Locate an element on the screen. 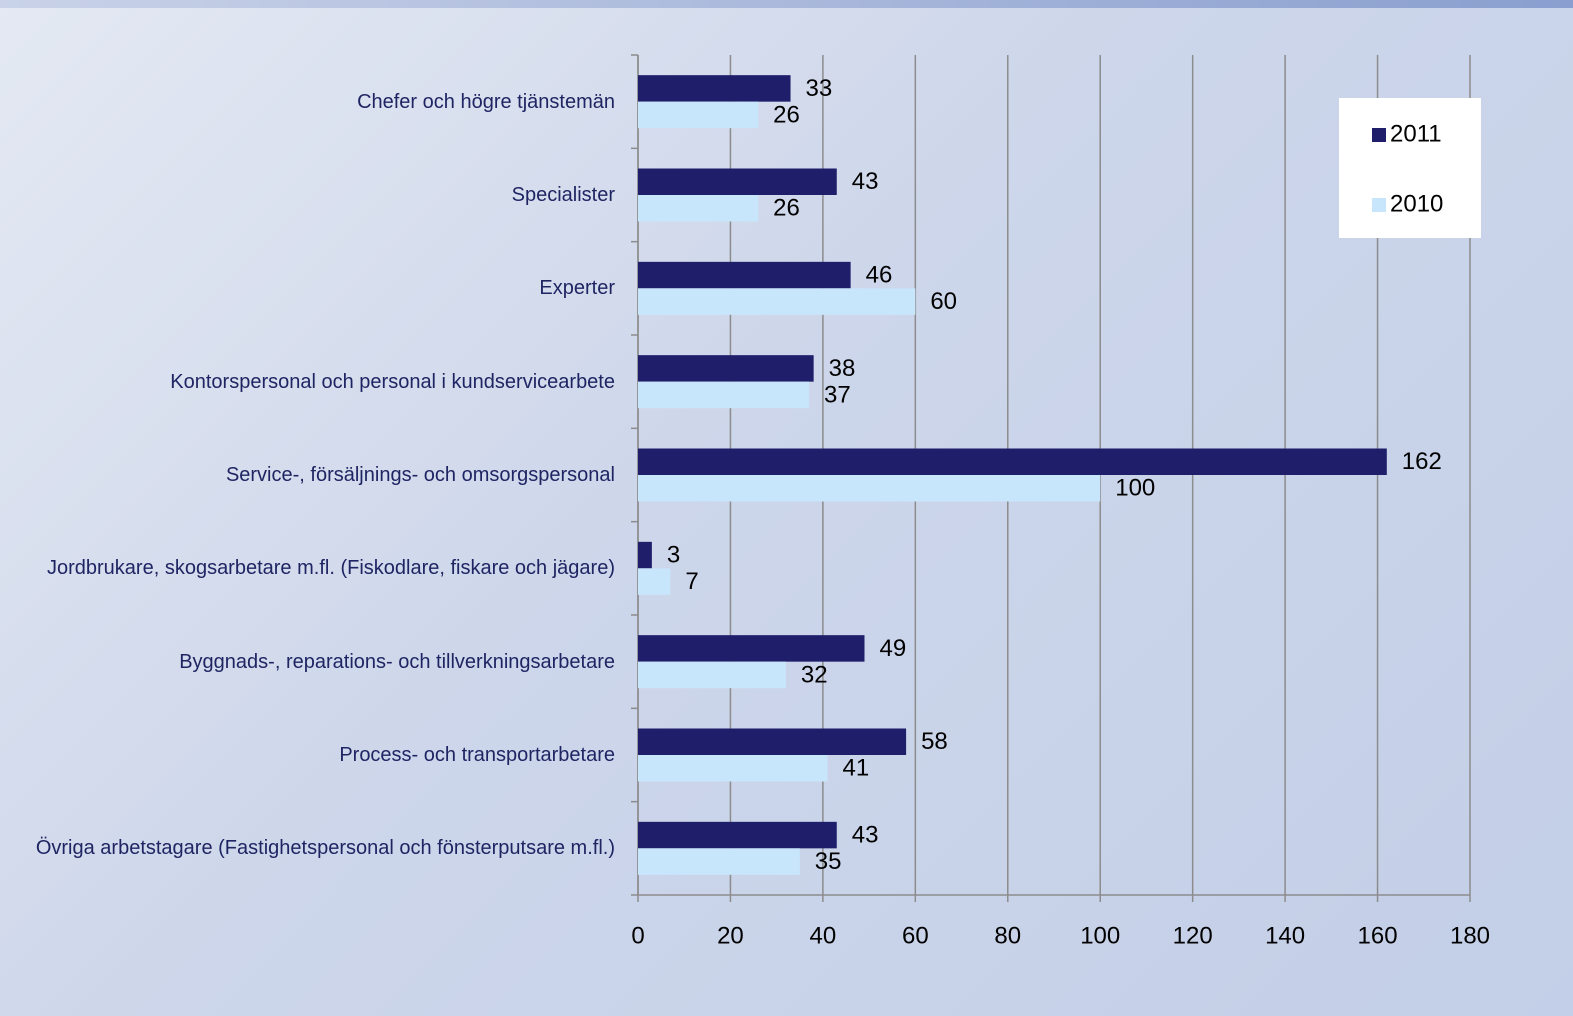 The width and height of the screenshot is (1573, 1016). data-label: 58 is located at coordinates (934, 741).